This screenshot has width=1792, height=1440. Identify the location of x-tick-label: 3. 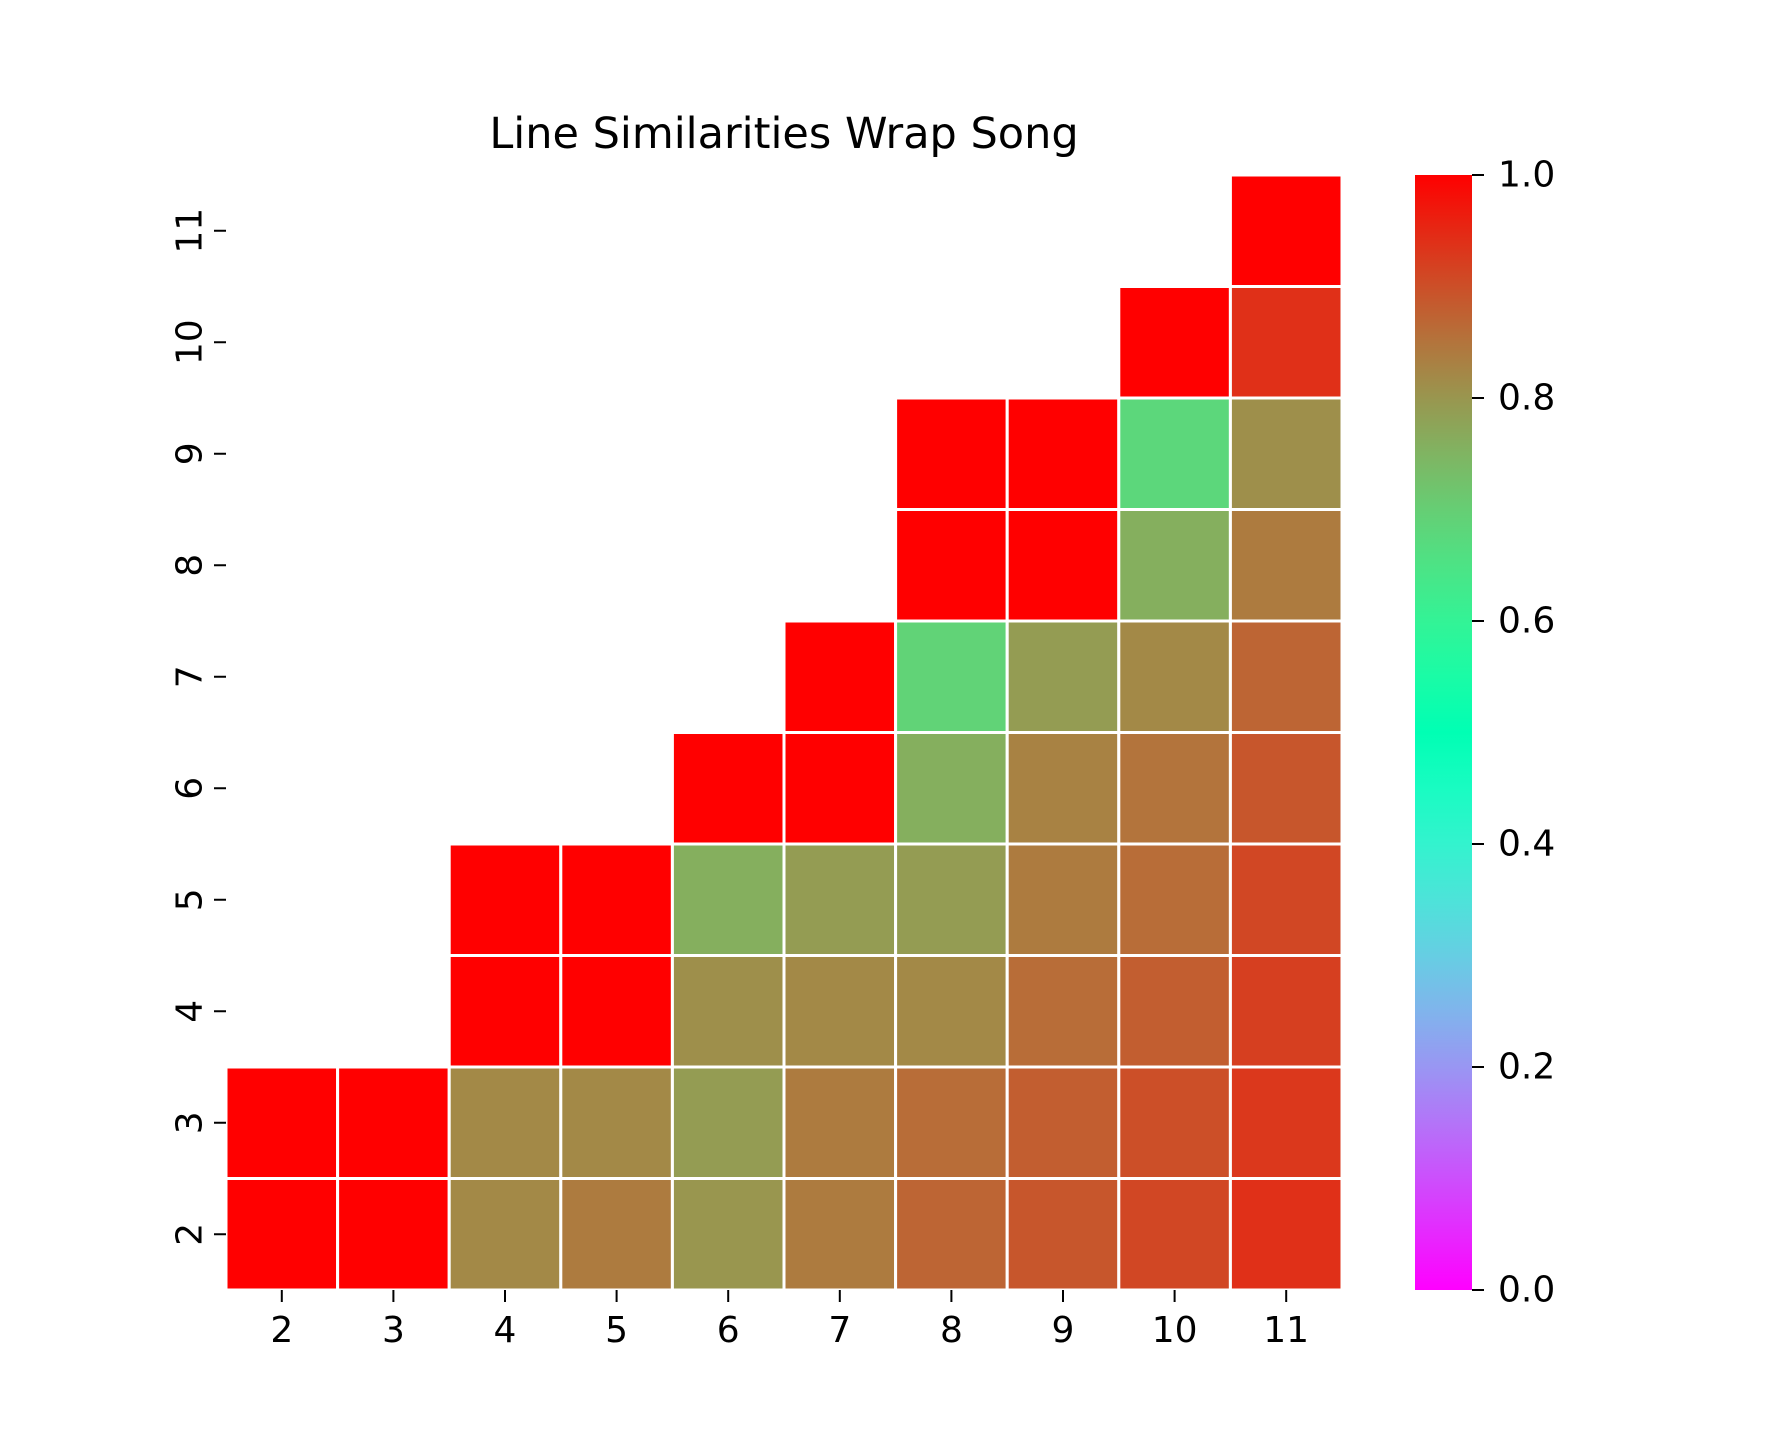
(393, 1330).